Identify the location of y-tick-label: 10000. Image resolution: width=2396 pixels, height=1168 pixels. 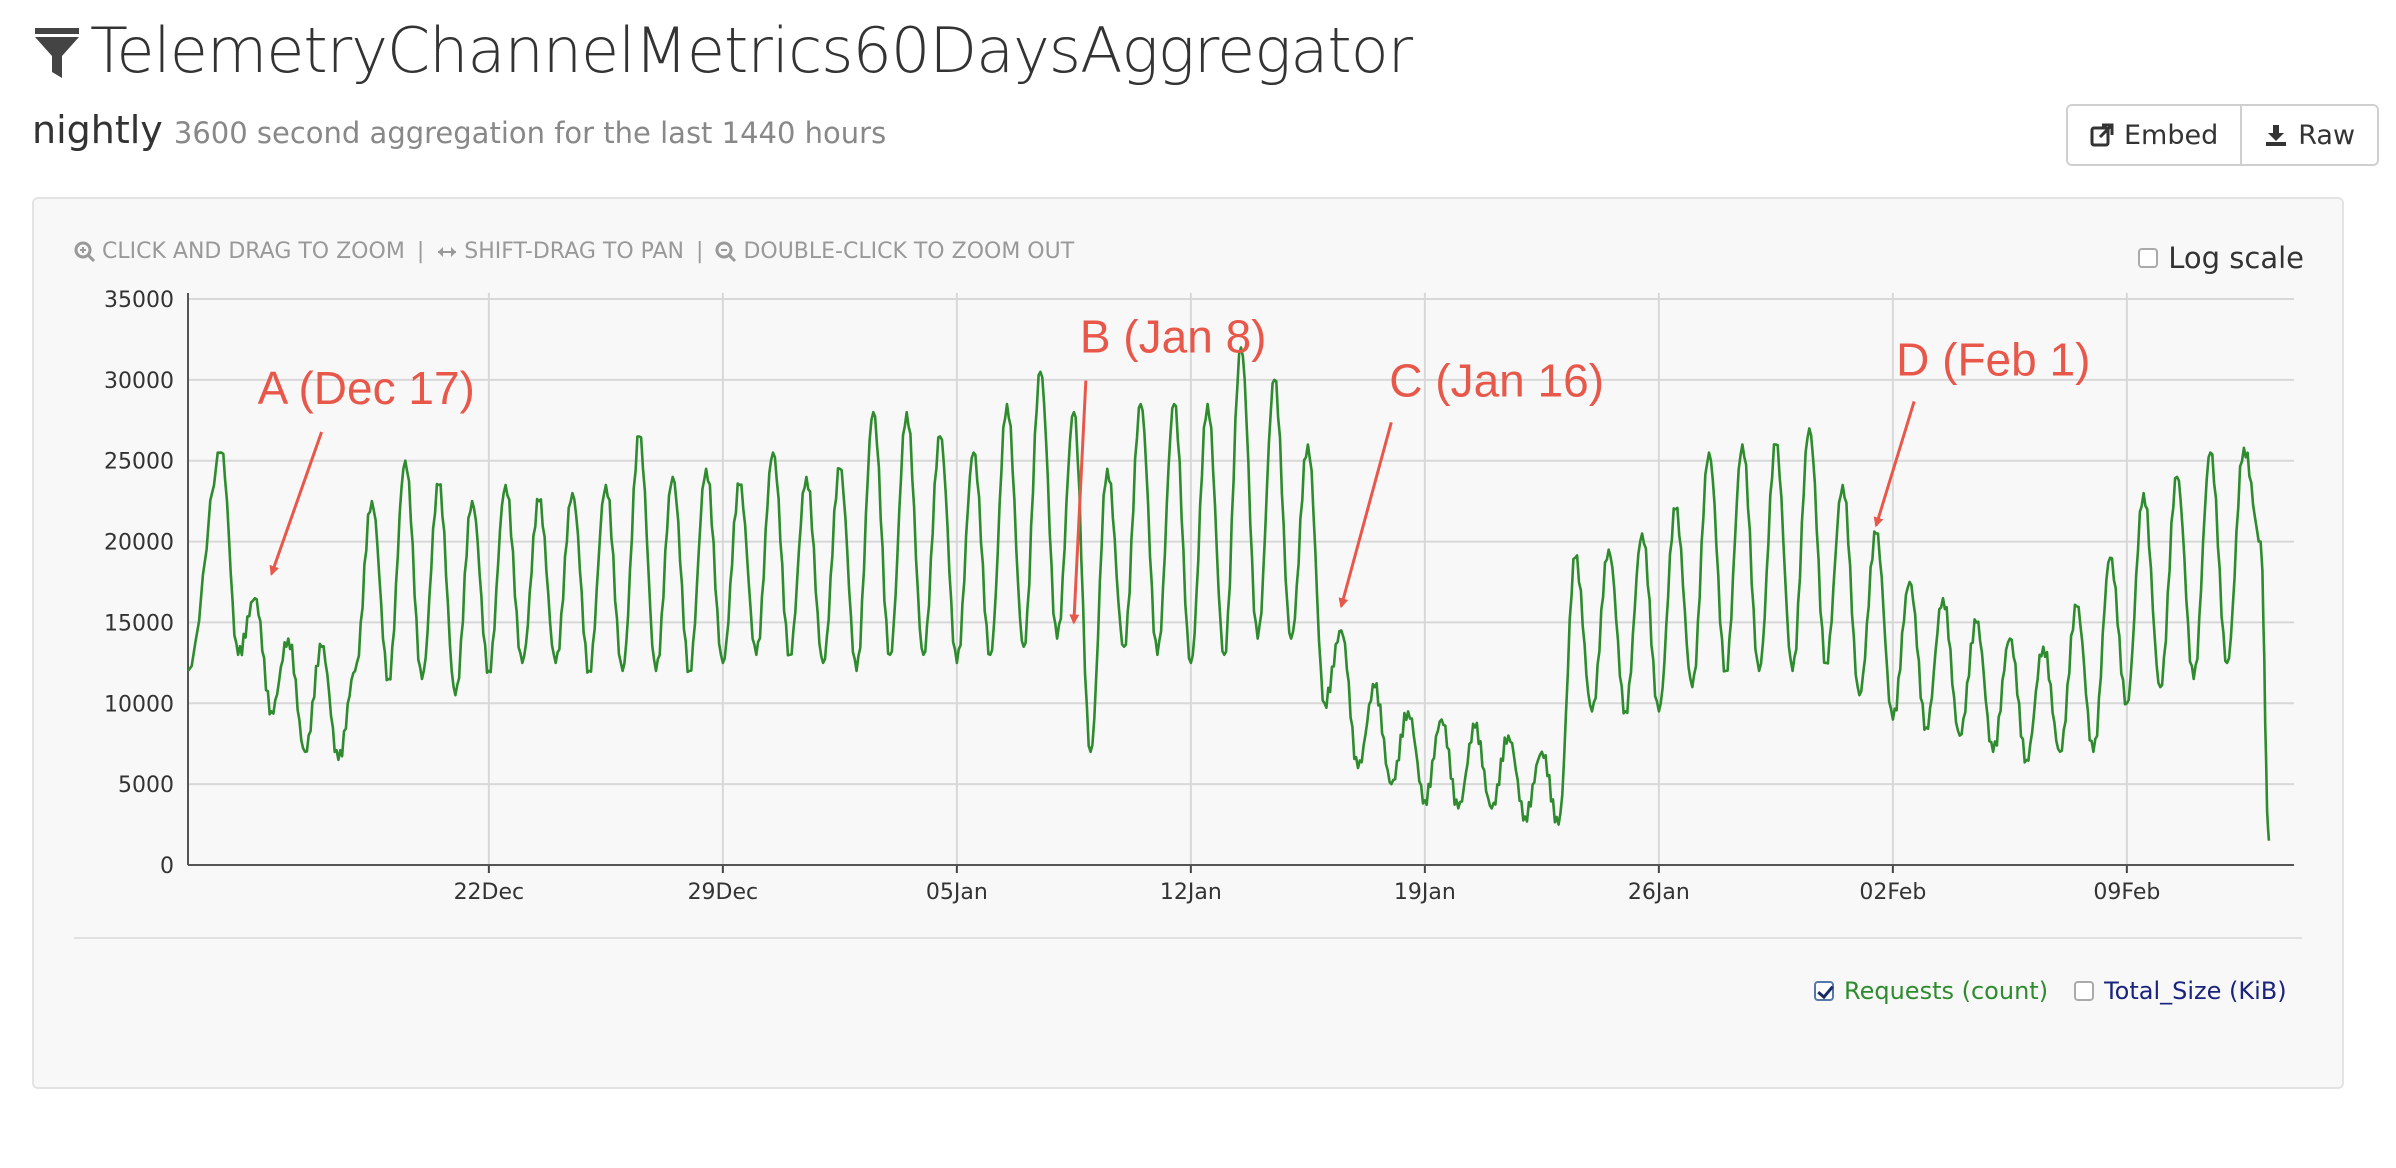
(139, 704).